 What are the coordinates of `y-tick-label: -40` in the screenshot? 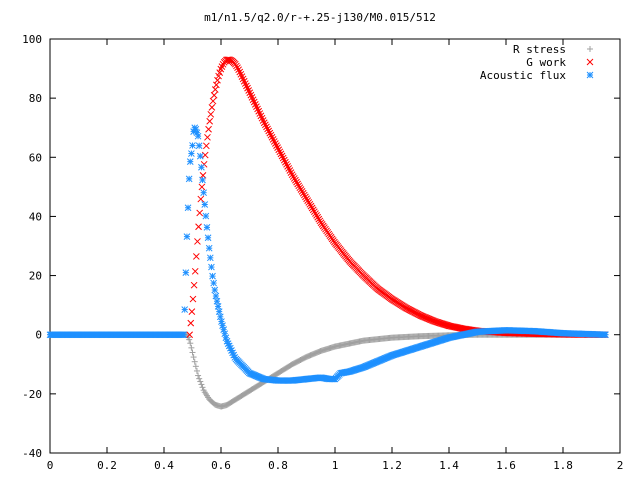 It's located at (32, 453).